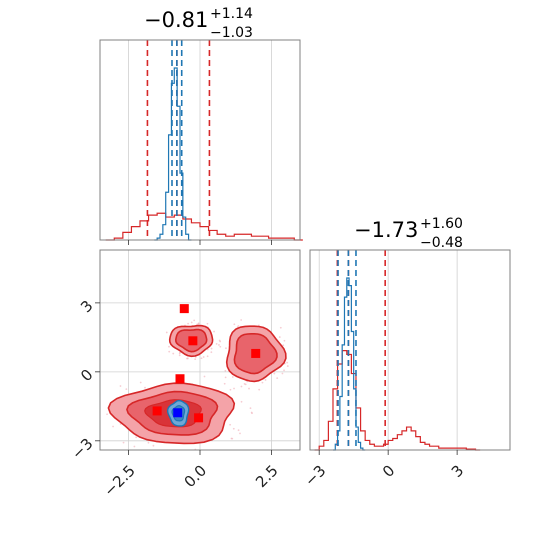 Image resolution: width=550 pixels, height=550 pixels. I want to click on x-tick-label-1: 0.0, so click(196, 477).